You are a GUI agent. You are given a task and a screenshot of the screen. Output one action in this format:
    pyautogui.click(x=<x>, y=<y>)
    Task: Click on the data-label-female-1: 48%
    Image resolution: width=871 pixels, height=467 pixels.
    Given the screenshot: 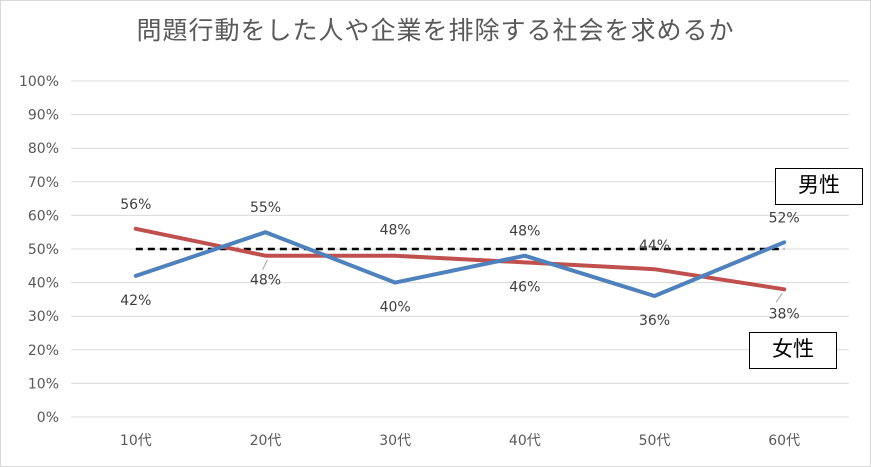 What is the action you would take?
    pyautogui.click(x=265, y=281)
    